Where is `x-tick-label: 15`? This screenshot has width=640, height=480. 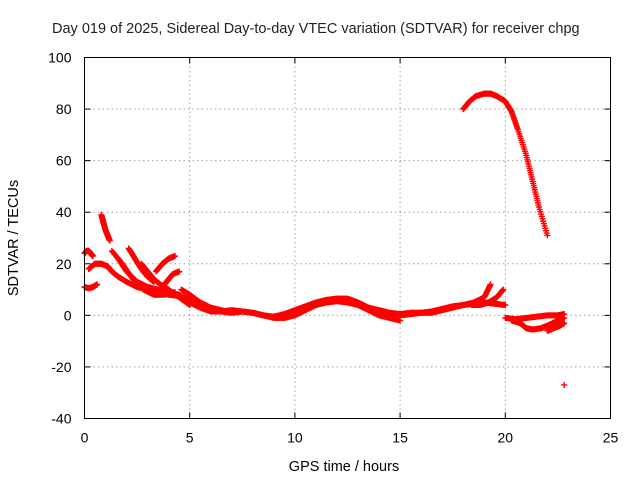 x-tick-label: 15 is located at coordinates (400, 438).